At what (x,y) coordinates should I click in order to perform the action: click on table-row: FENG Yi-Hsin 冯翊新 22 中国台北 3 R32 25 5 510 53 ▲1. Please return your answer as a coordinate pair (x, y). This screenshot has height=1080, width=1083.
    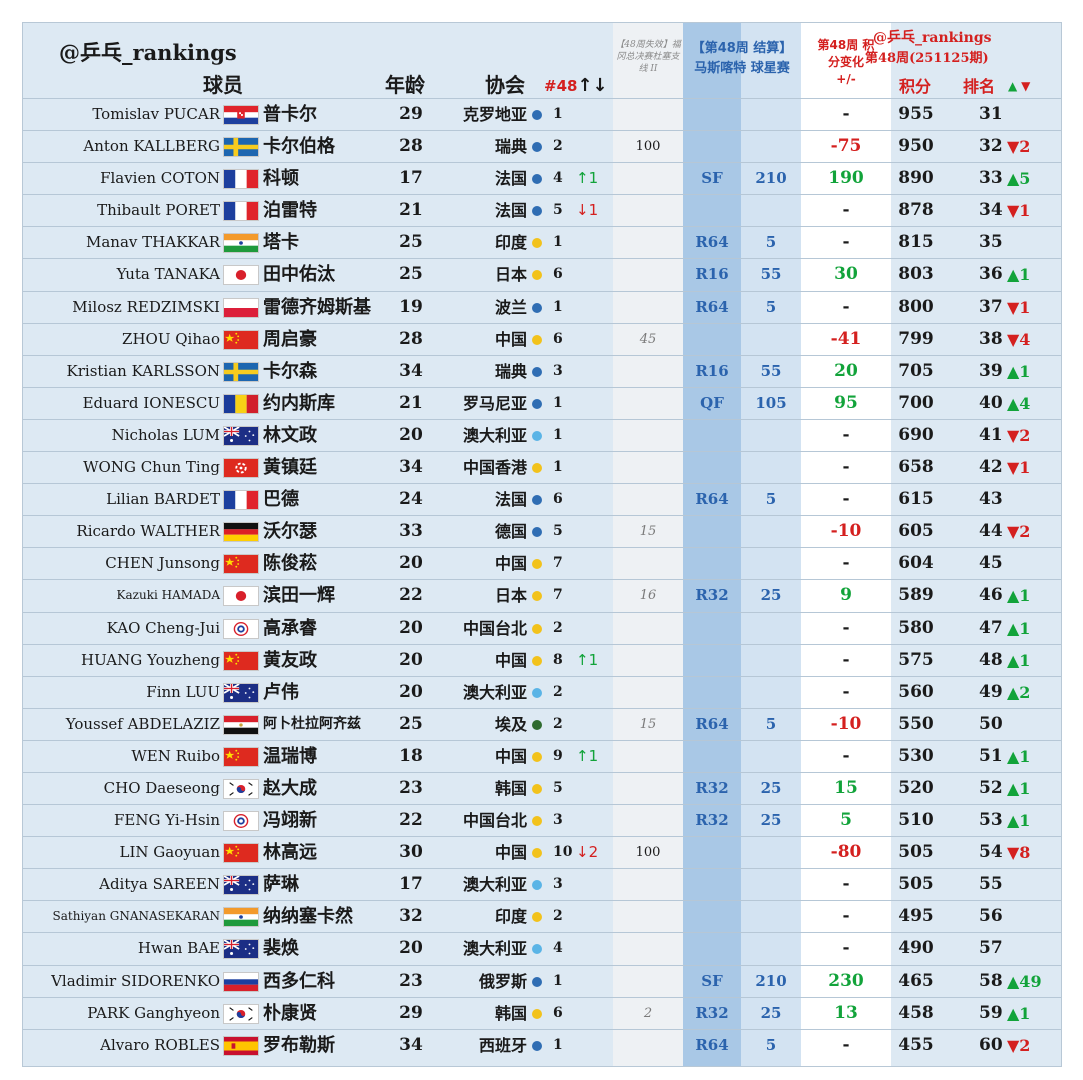
    Looking at the image, I should click on (542, 820).